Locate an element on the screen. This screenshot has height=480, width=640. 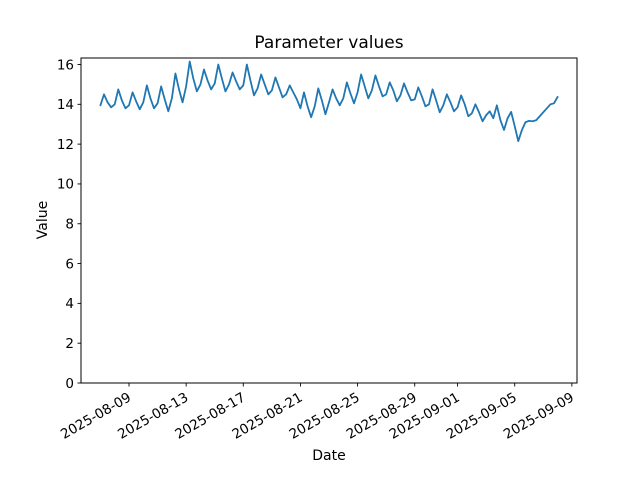
y-tick-label: 16 is located at coordinates (65, 65).